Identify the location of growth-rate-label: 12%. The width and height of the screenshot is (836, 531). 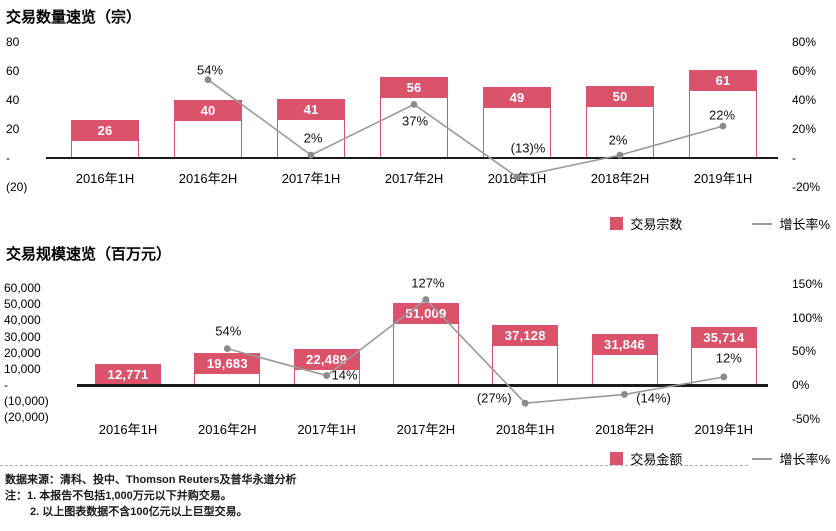
(728, 358).